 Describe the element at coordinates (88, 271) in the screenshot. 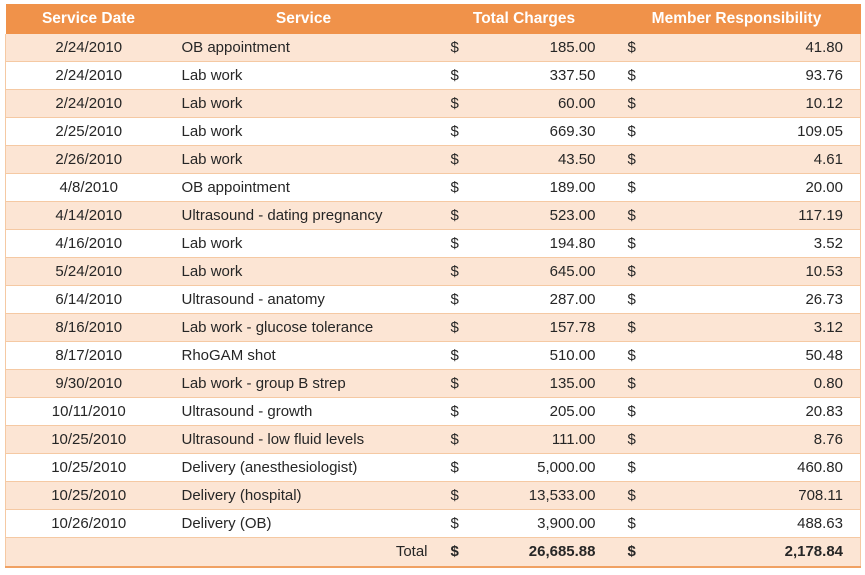

I see `service-date-cell: 5/24/2010` at that location.